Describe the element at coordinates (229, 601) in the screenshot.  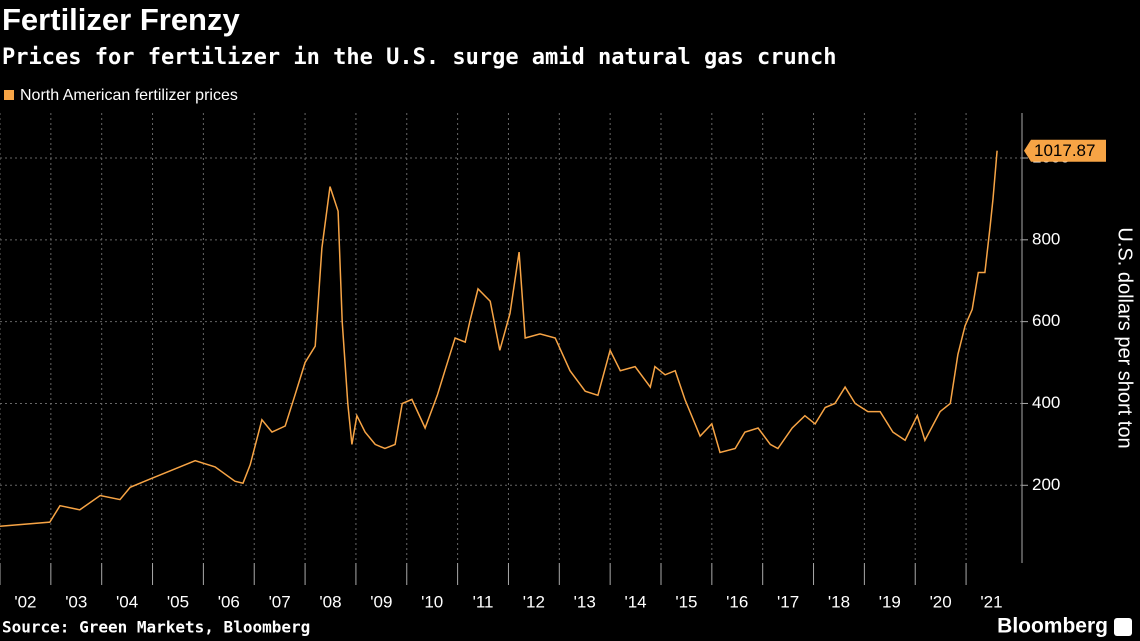
I see `x-tick-label: '06` at that location.